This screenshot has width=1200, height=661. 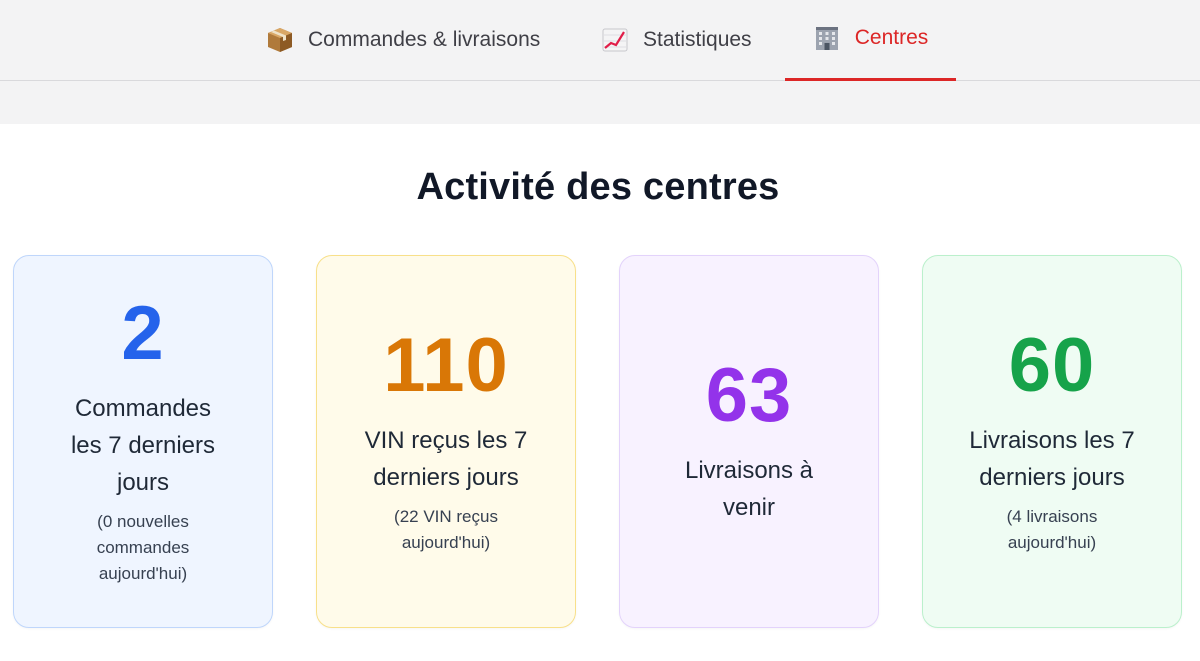 I want to click on tab-orders-deliveries-label: Commandes & livraisons, so click(x=424, y=39).